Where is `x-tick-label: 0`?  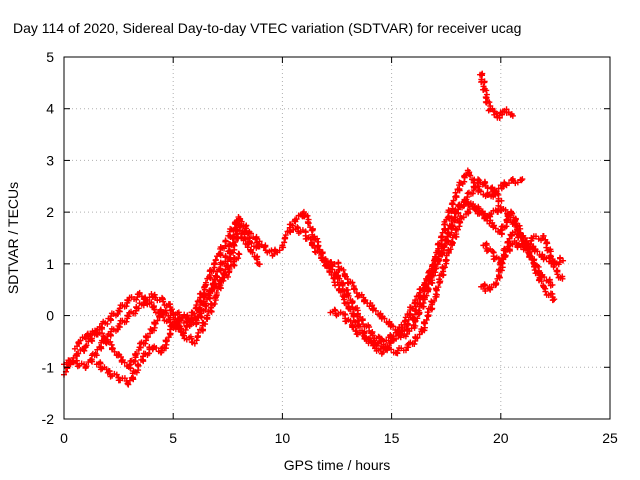 x-tick-label: 0 is located at coordinates (64, 438).